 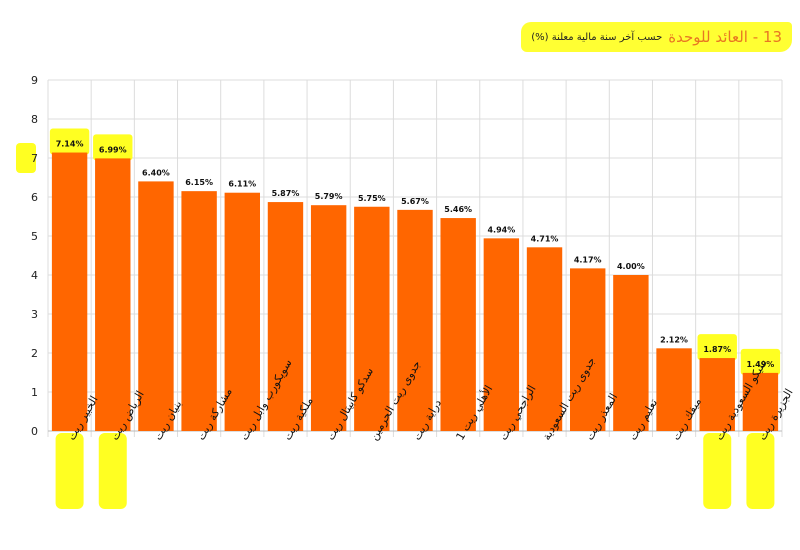 I want to click on data-label: 5.46%, so click(x=458, y=209).